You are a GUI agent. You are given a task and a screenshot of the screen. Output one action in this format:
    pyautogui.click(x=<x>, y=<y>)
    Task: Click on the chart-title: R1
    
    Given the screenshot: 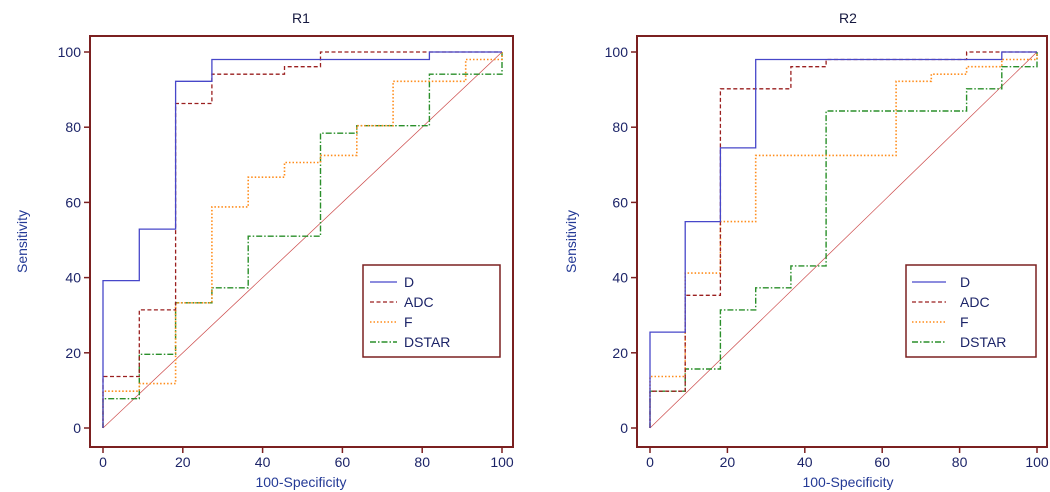 What is the action you would take?
    pyautogui.click(x=301, y=18)
    